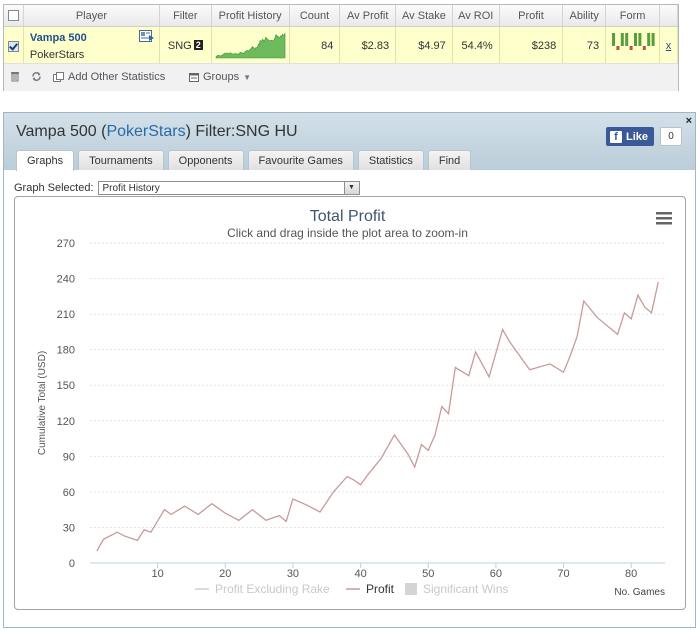 Image resolution: width=700 pixels, height=631 pixels. What do you see at coordinates (449, 160) in the screenshot?
I see `tab-find: Find` at bounding box center [449, 160].